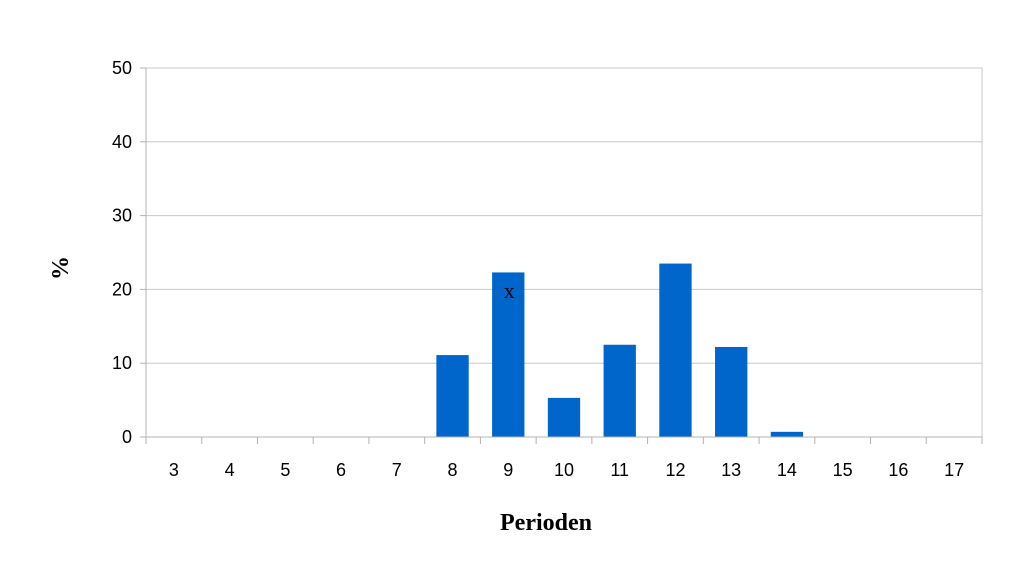  What do you see at coordinates (341, 470) in the screenshot?
I see `x-tick-label: 6` at bounding box center [341, 470].